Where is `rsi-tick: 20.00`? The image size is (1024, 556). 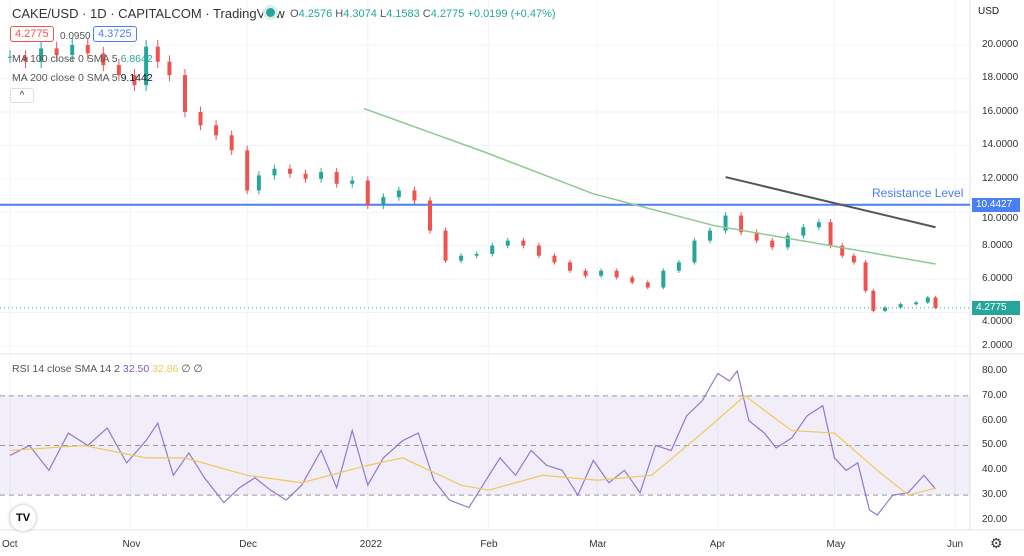 rsi-tick: 20.00 is located at coordinates (995, 519).